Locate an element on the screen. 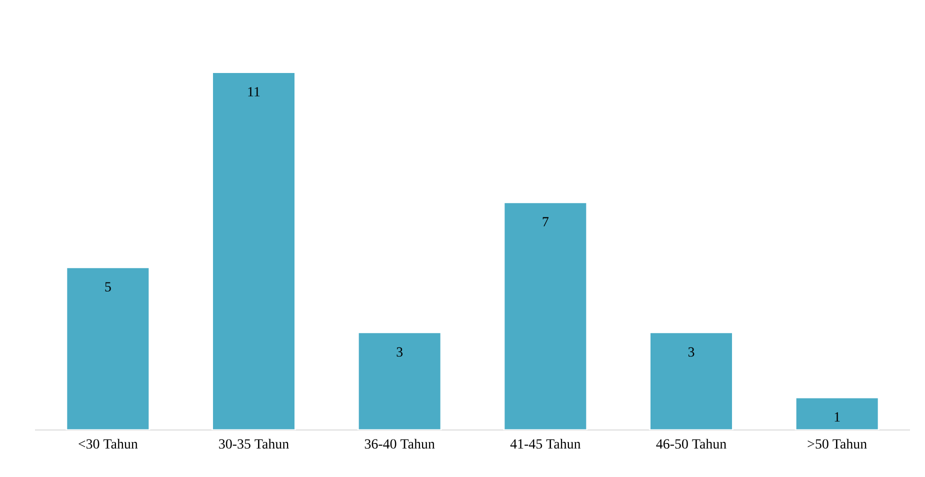 This screenshot has height=477, width=925. x-tick-label: 36-40 Tahun is located at coordinates (399, 443).